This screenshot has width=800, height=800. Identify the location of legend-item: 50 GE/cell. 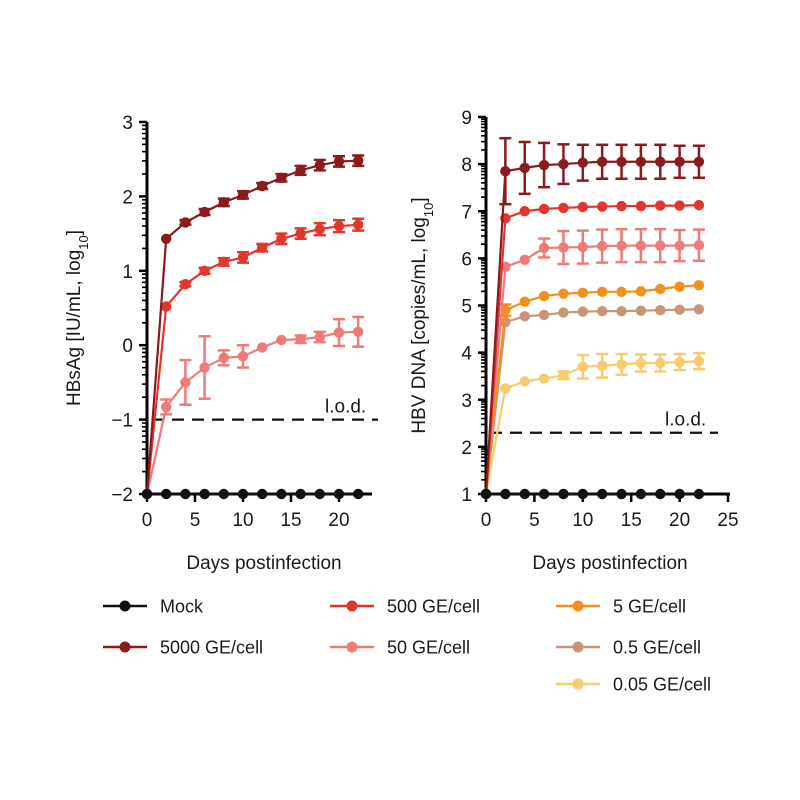
(400, 648).